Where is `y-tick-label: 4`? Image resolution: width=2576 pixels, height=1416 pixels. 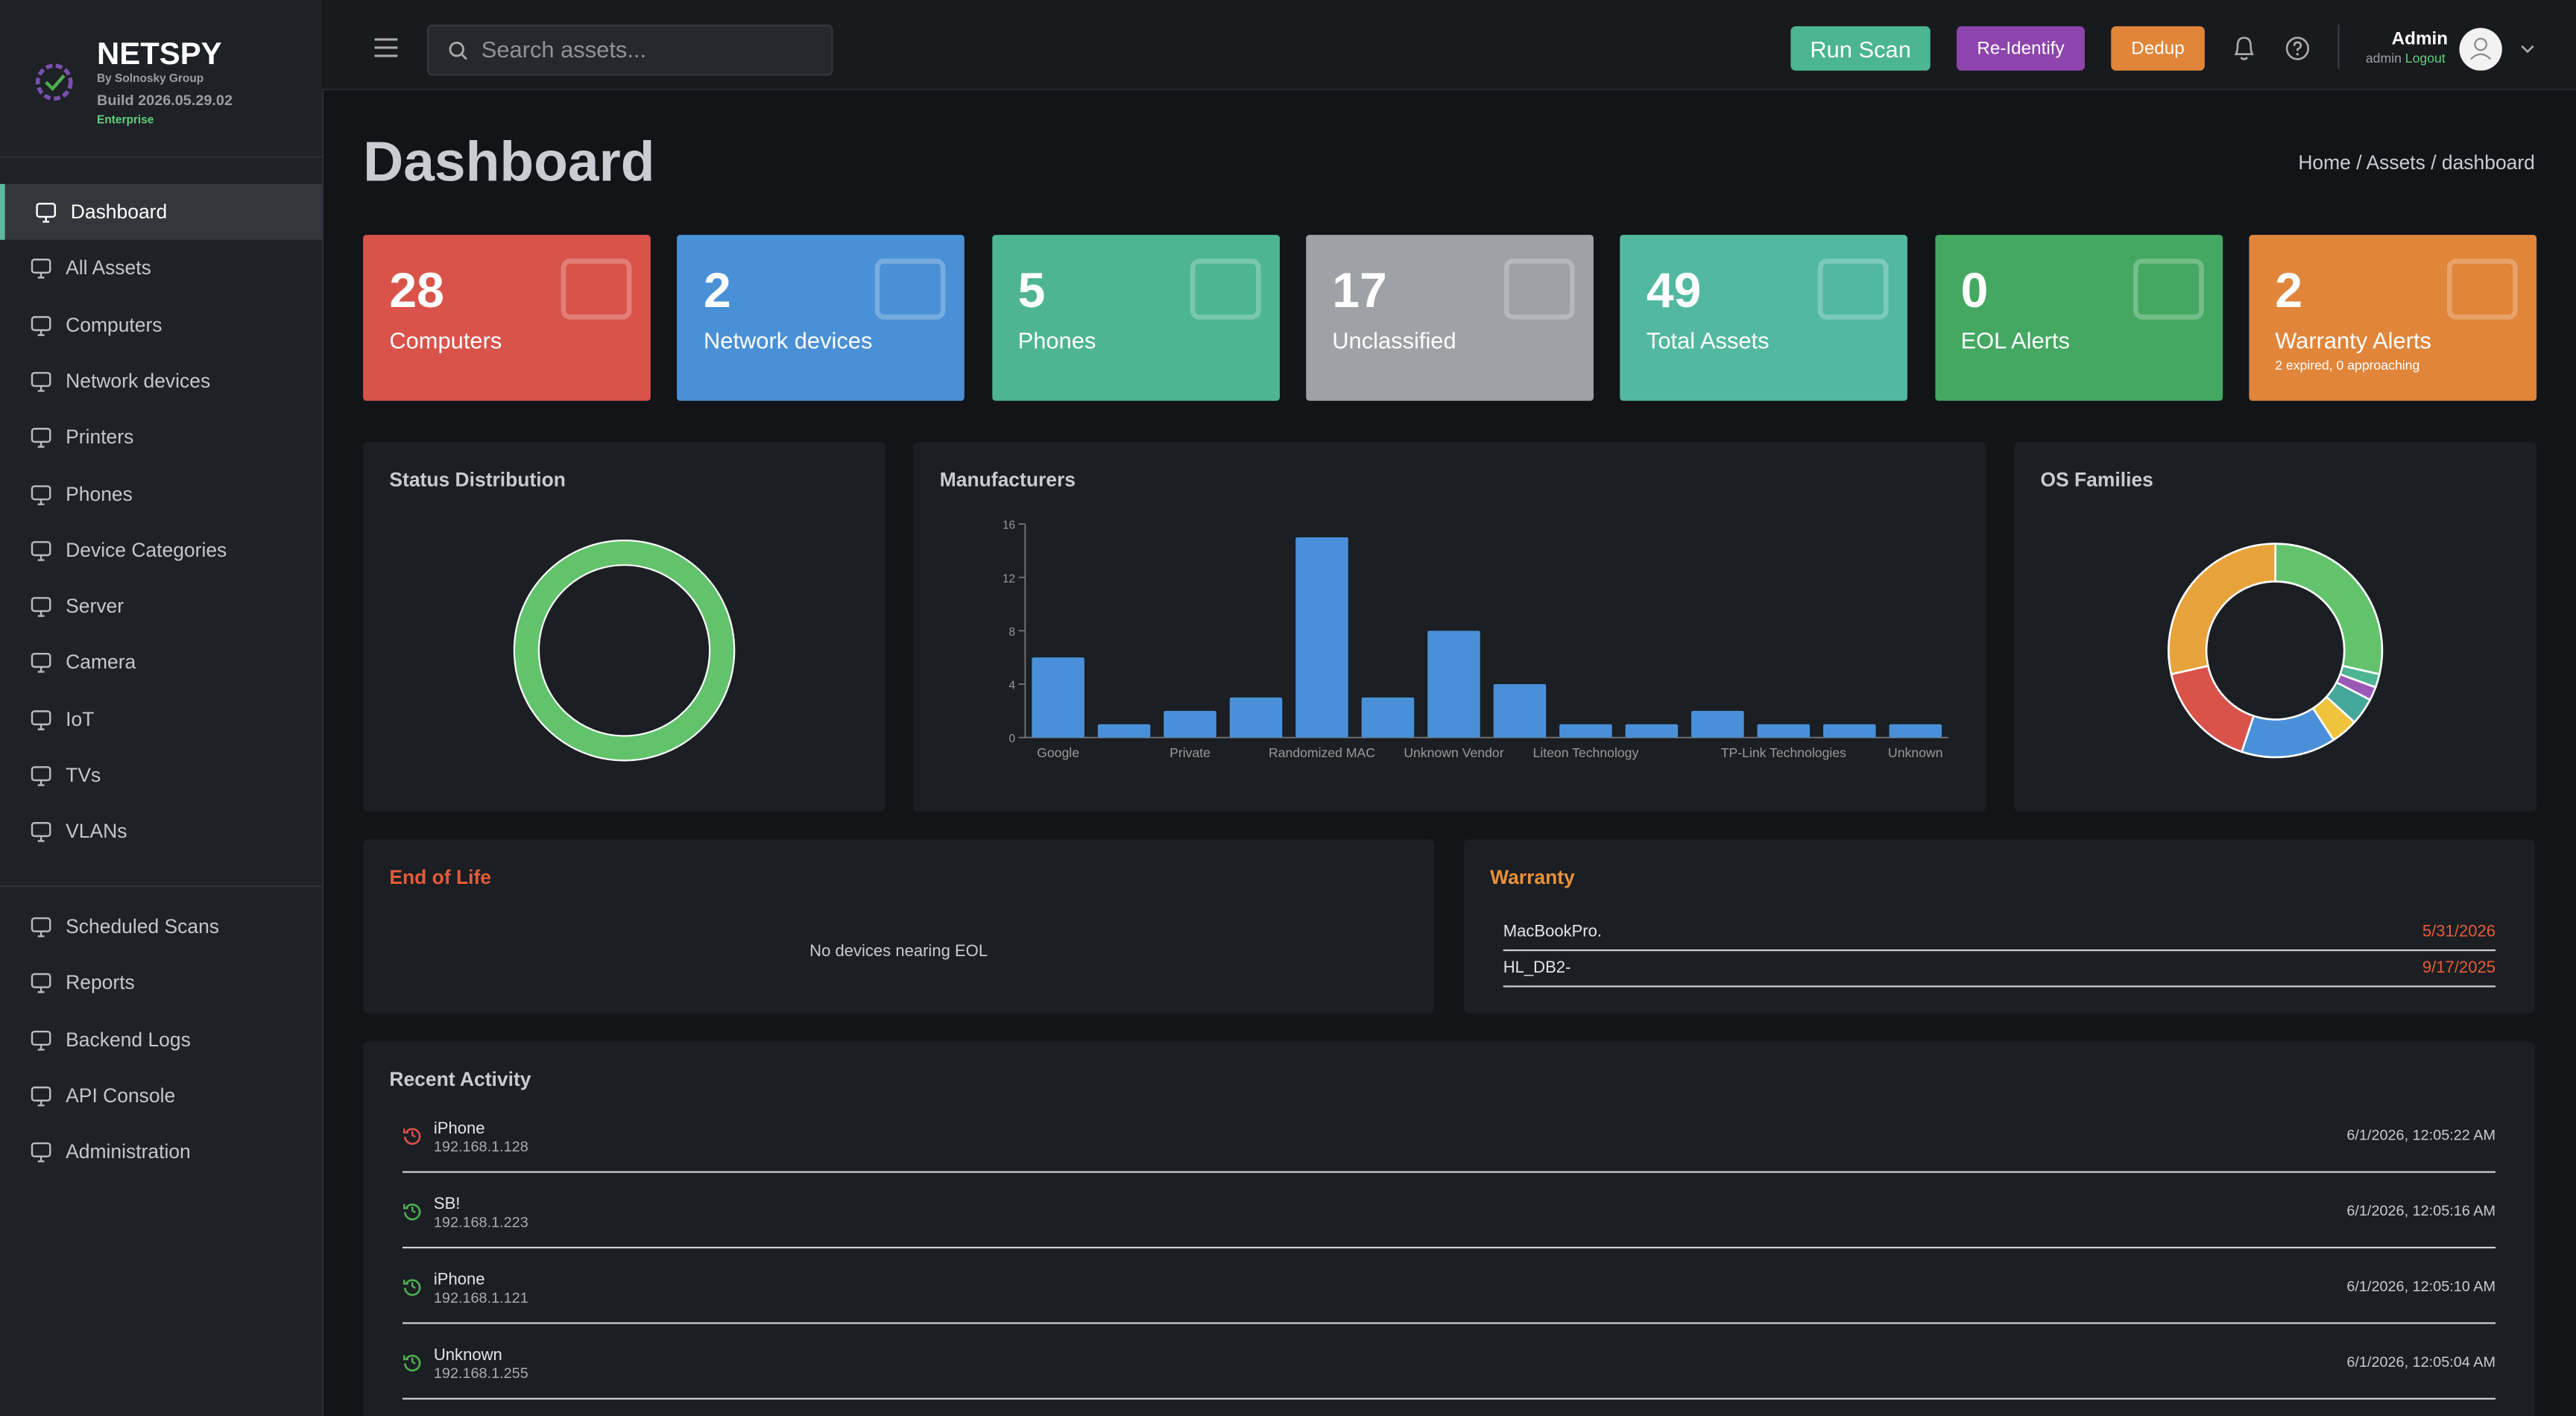
y-tick-label: 4 is located at coordinates (1013, 686).